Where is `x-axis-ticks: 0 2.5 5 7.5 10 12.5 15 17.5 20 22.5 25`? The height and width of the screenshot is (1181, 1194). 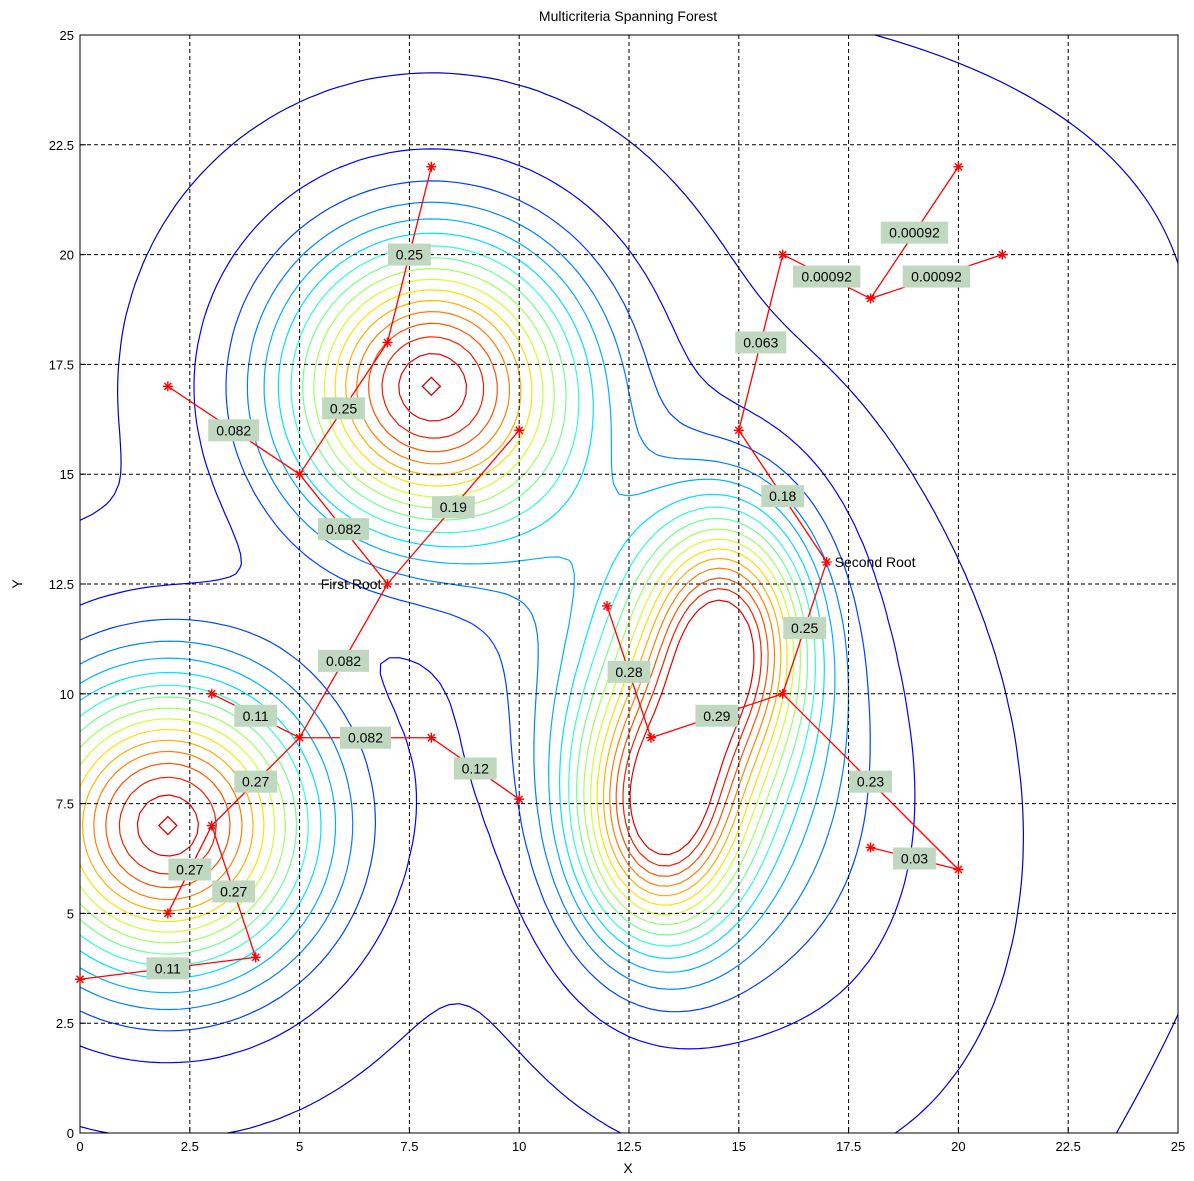 x-axis-ticks: 0 2.5 5 7.5 10 12.5 15 17.5 20 22.5 25 is located at coordinates (630, 1140).